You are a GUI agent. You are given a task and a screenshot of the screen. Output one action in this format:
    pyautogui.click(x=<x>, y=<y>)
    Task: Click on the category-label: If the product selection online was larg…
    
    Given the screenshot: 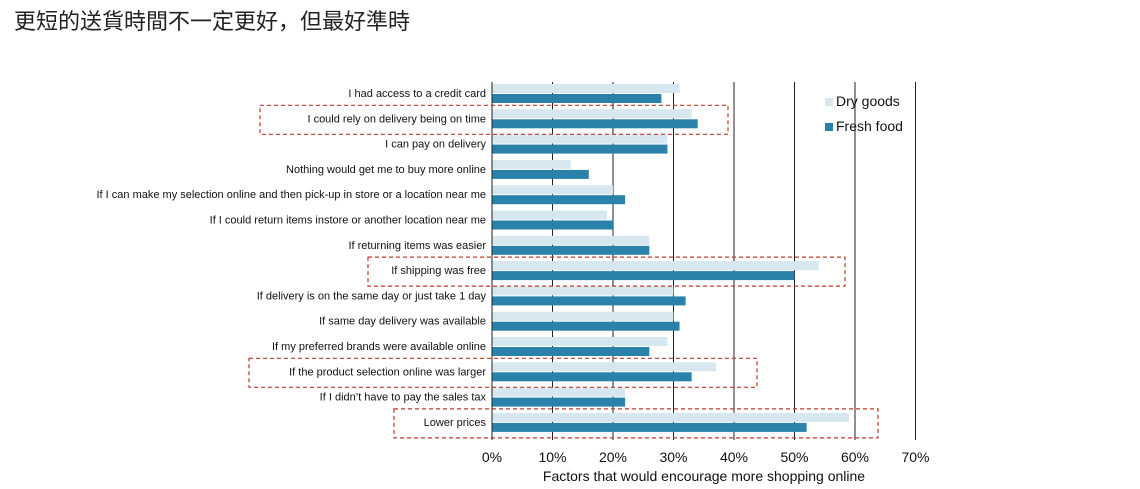 What is the action you would take?
    pyautogui.click(x=387, y=372)
    